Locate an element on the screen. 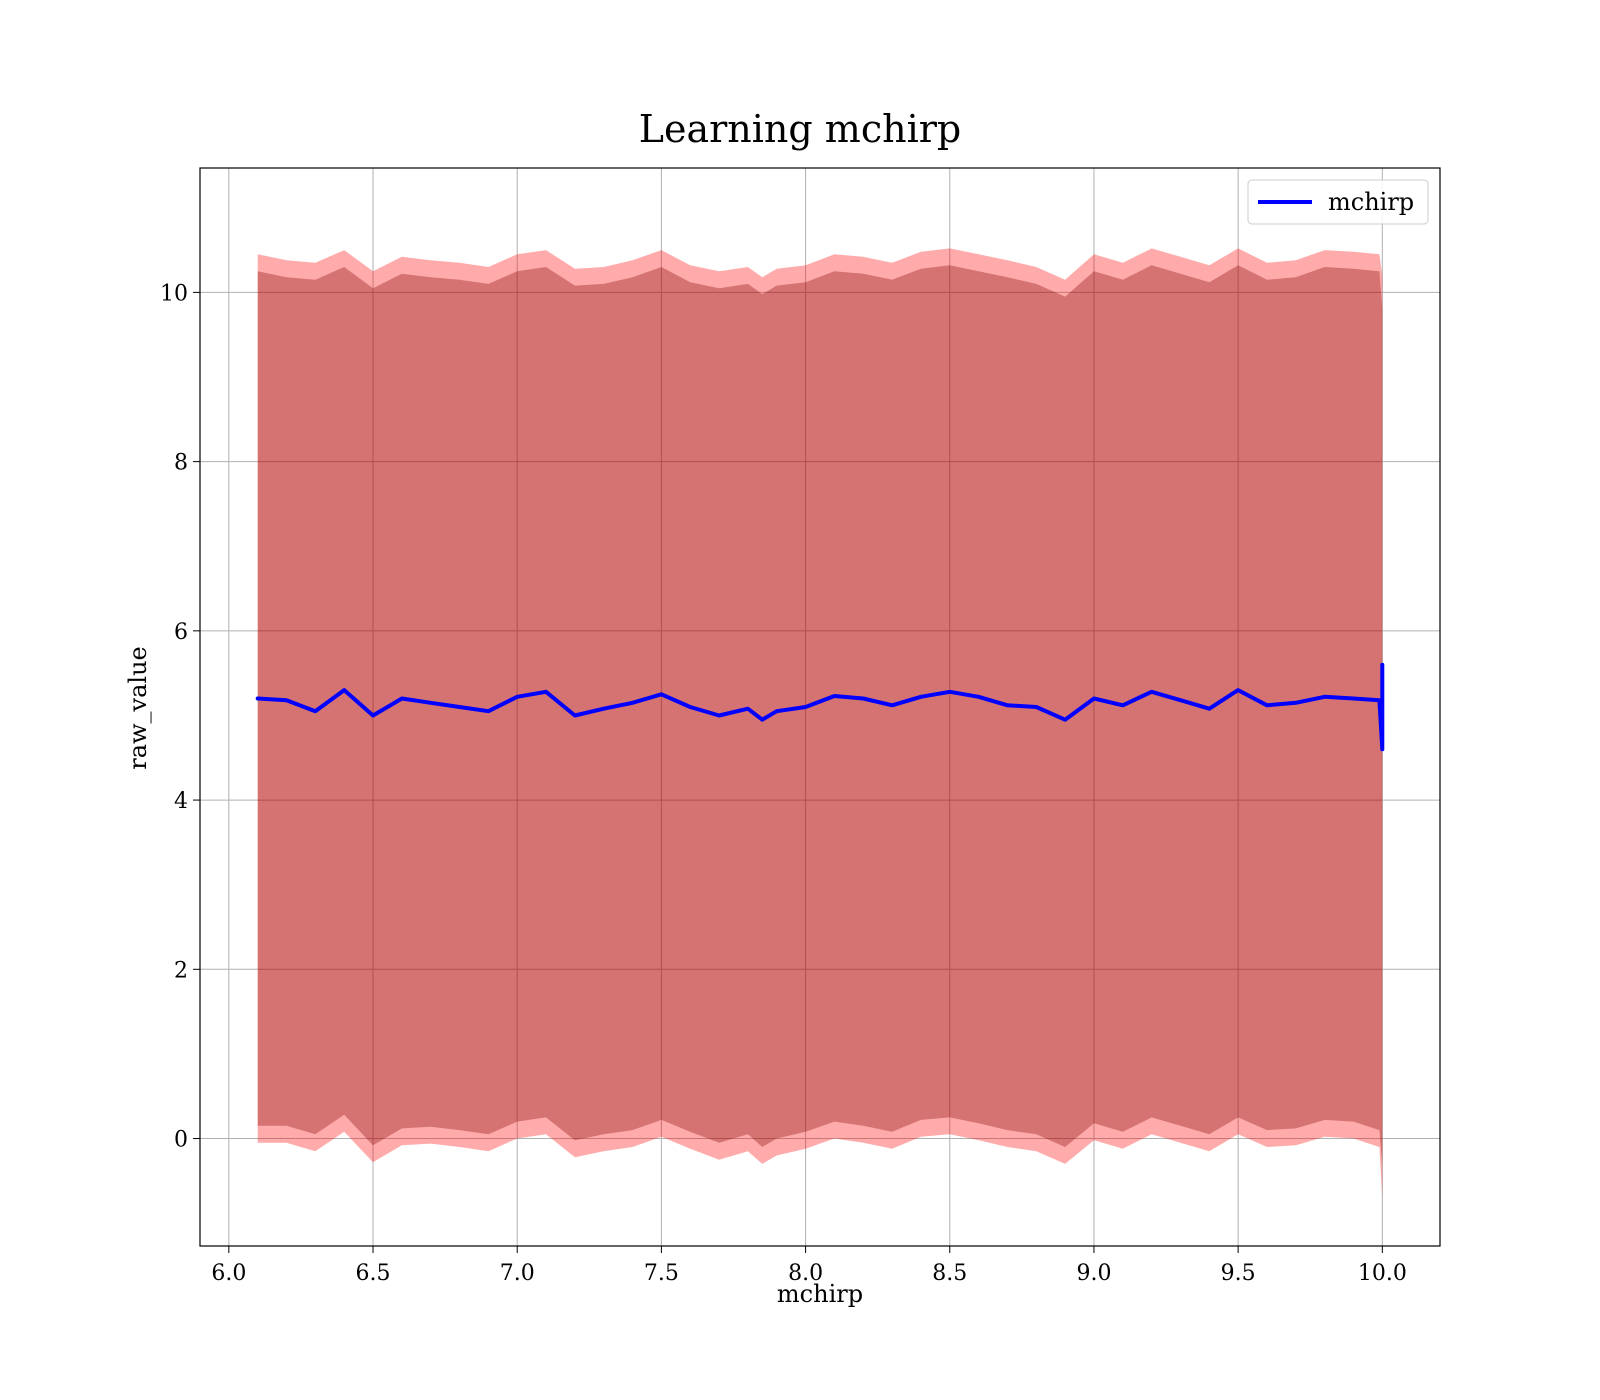  x-tick-label: 7.5 is located at coordinates (661, 1273).